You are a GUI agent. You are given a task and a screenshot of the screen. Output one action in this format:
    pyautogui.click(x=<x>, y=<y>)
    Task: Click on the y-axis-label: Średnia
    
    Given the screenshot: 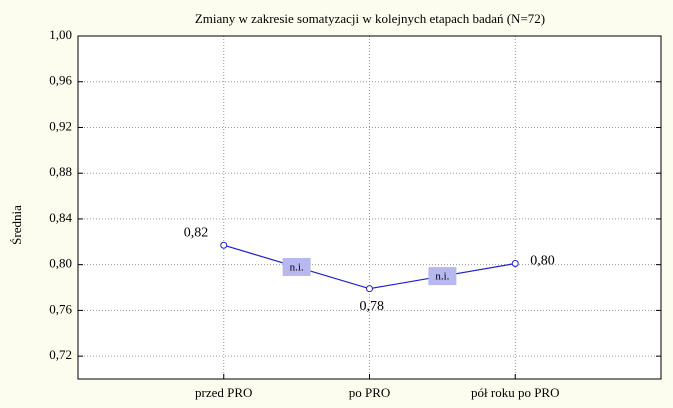 What is the action you would take?
    pyautogui.click(x=16, y=225)
    